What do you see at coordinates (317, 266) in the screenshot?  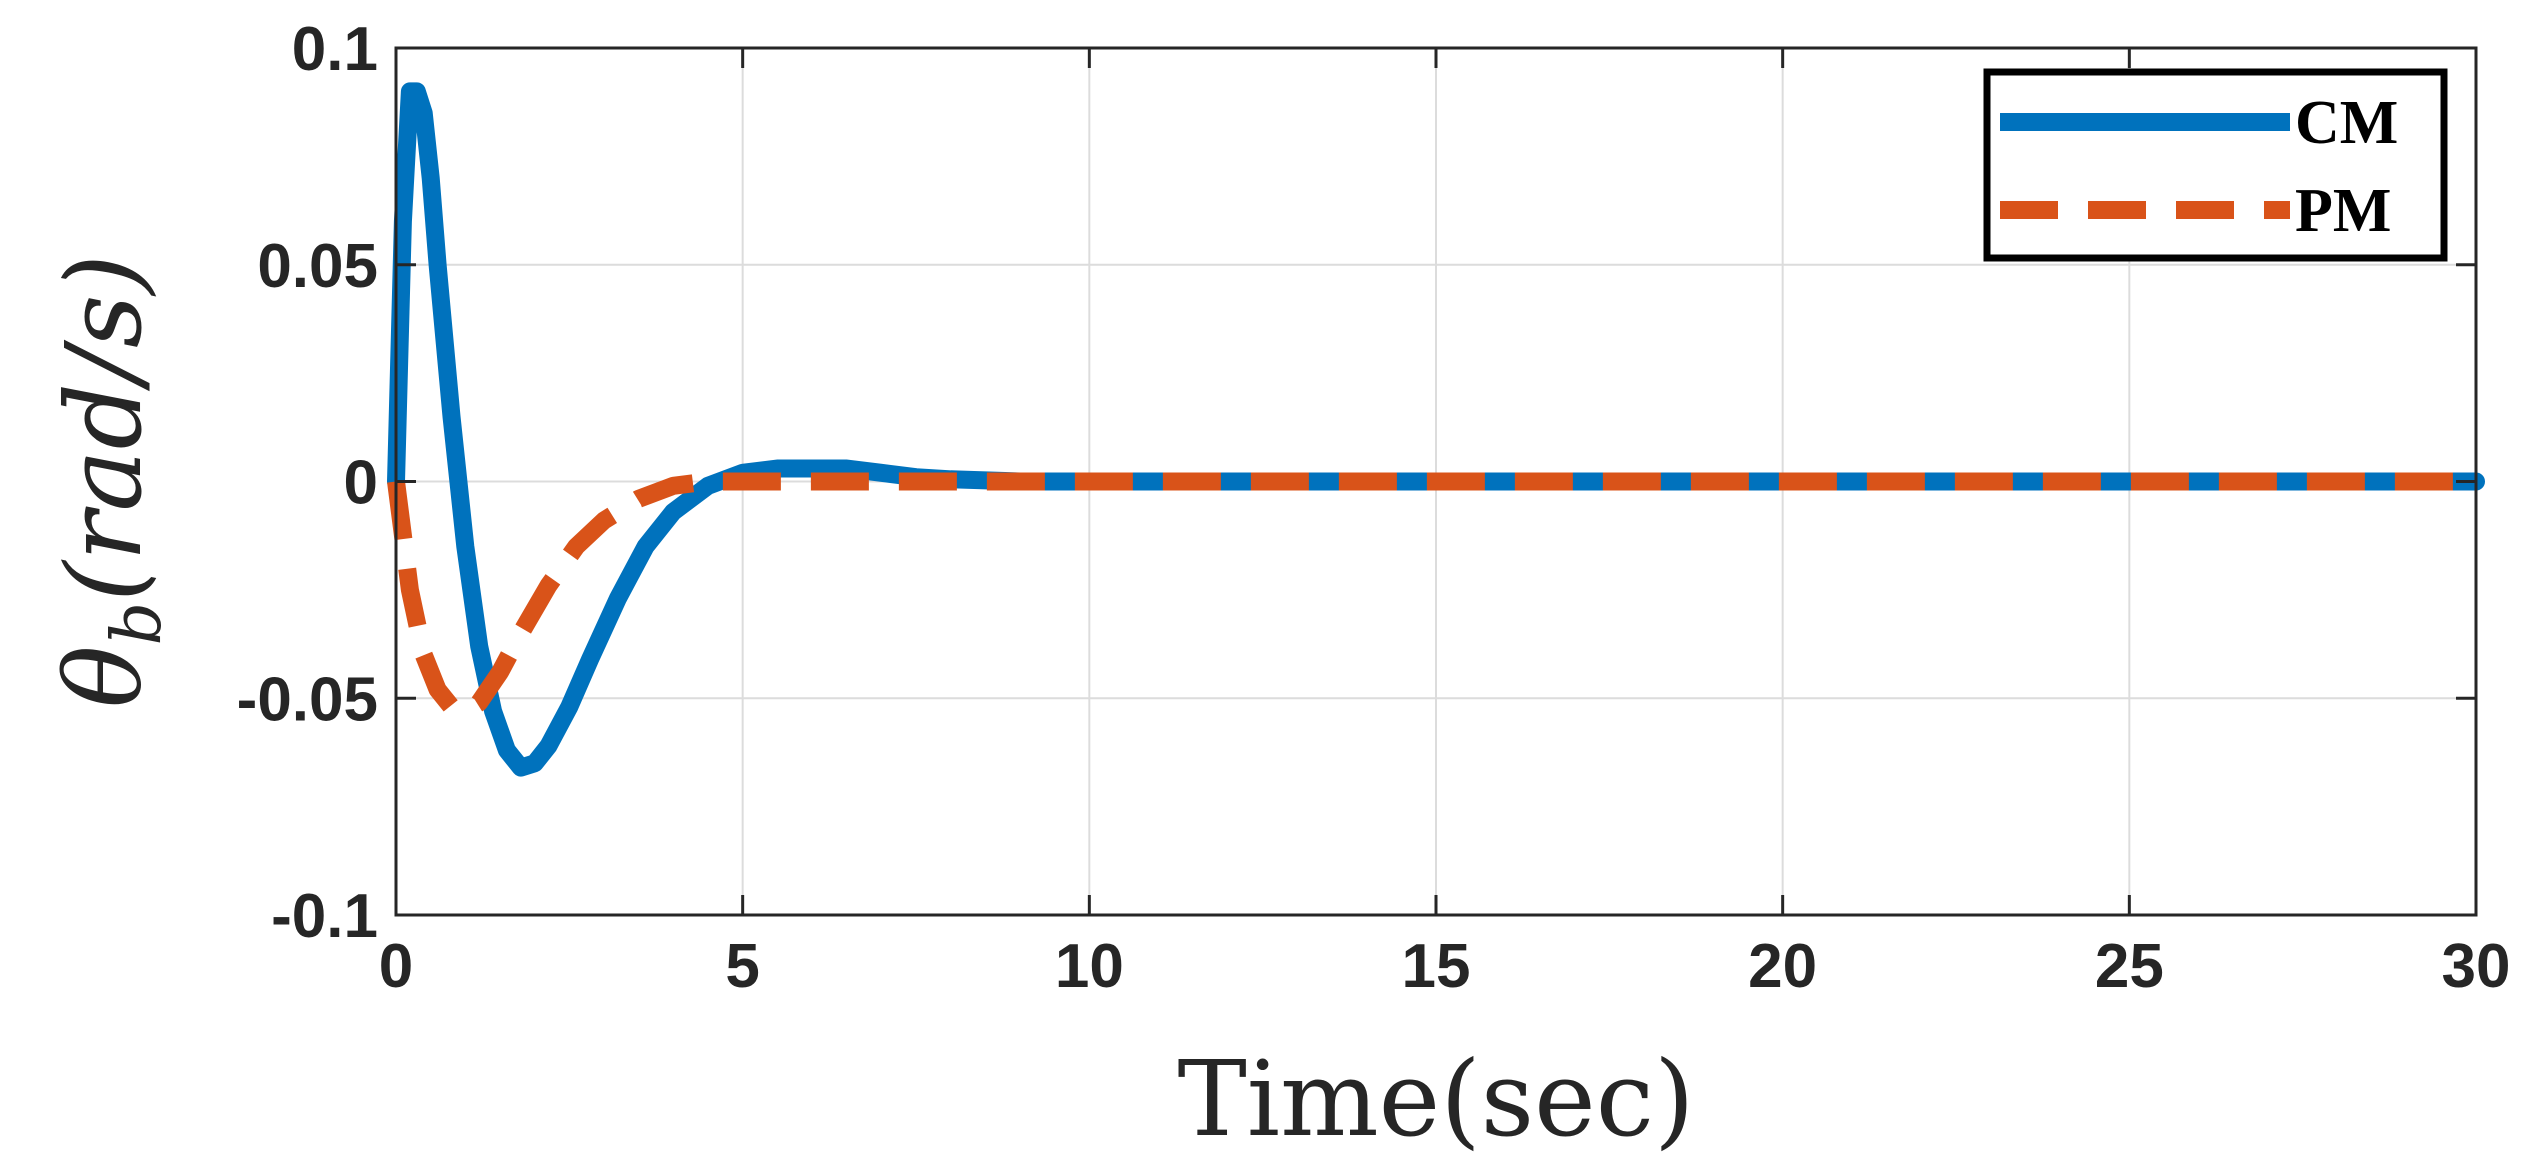 I see `y-tick-label: 0.05` at bounding box center [317, 266].